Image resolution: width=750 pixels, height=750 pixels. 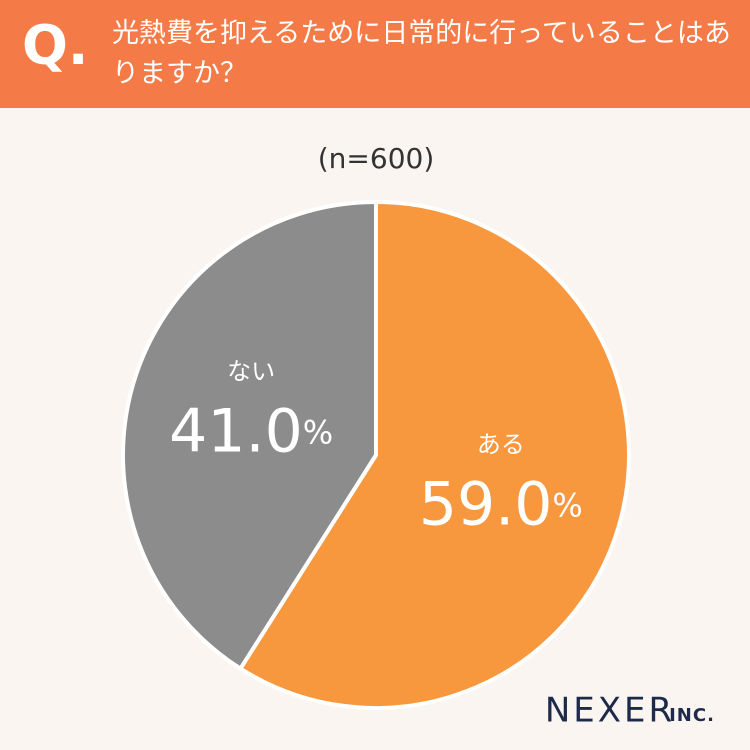 What do you see at coordinates (610, 711) in the screenshot?
I see `logo: NEXER` at bounding box center [610, 711].